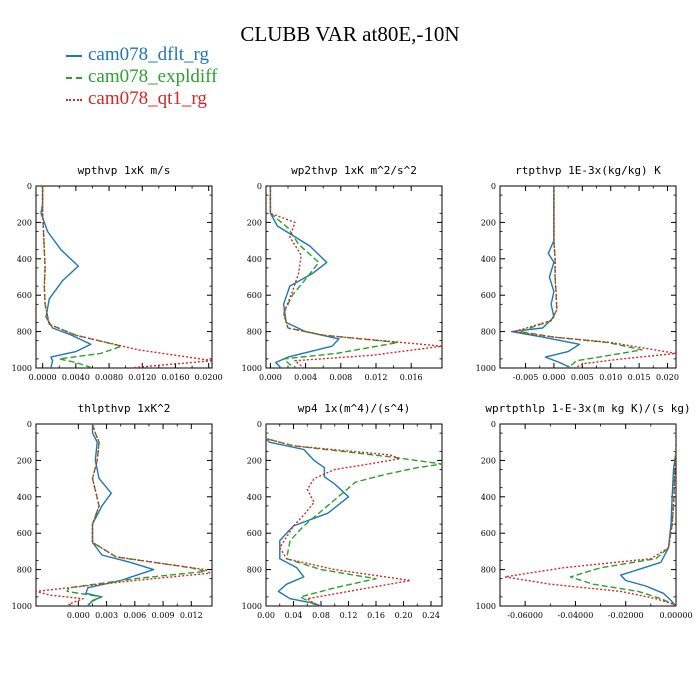 The height and width of the screenshot is (700, 700). What do you see at coordinates (175, 377) in the screenshot?
I see `x-tick-label: 0.0160` at bounding box center [175, 377].